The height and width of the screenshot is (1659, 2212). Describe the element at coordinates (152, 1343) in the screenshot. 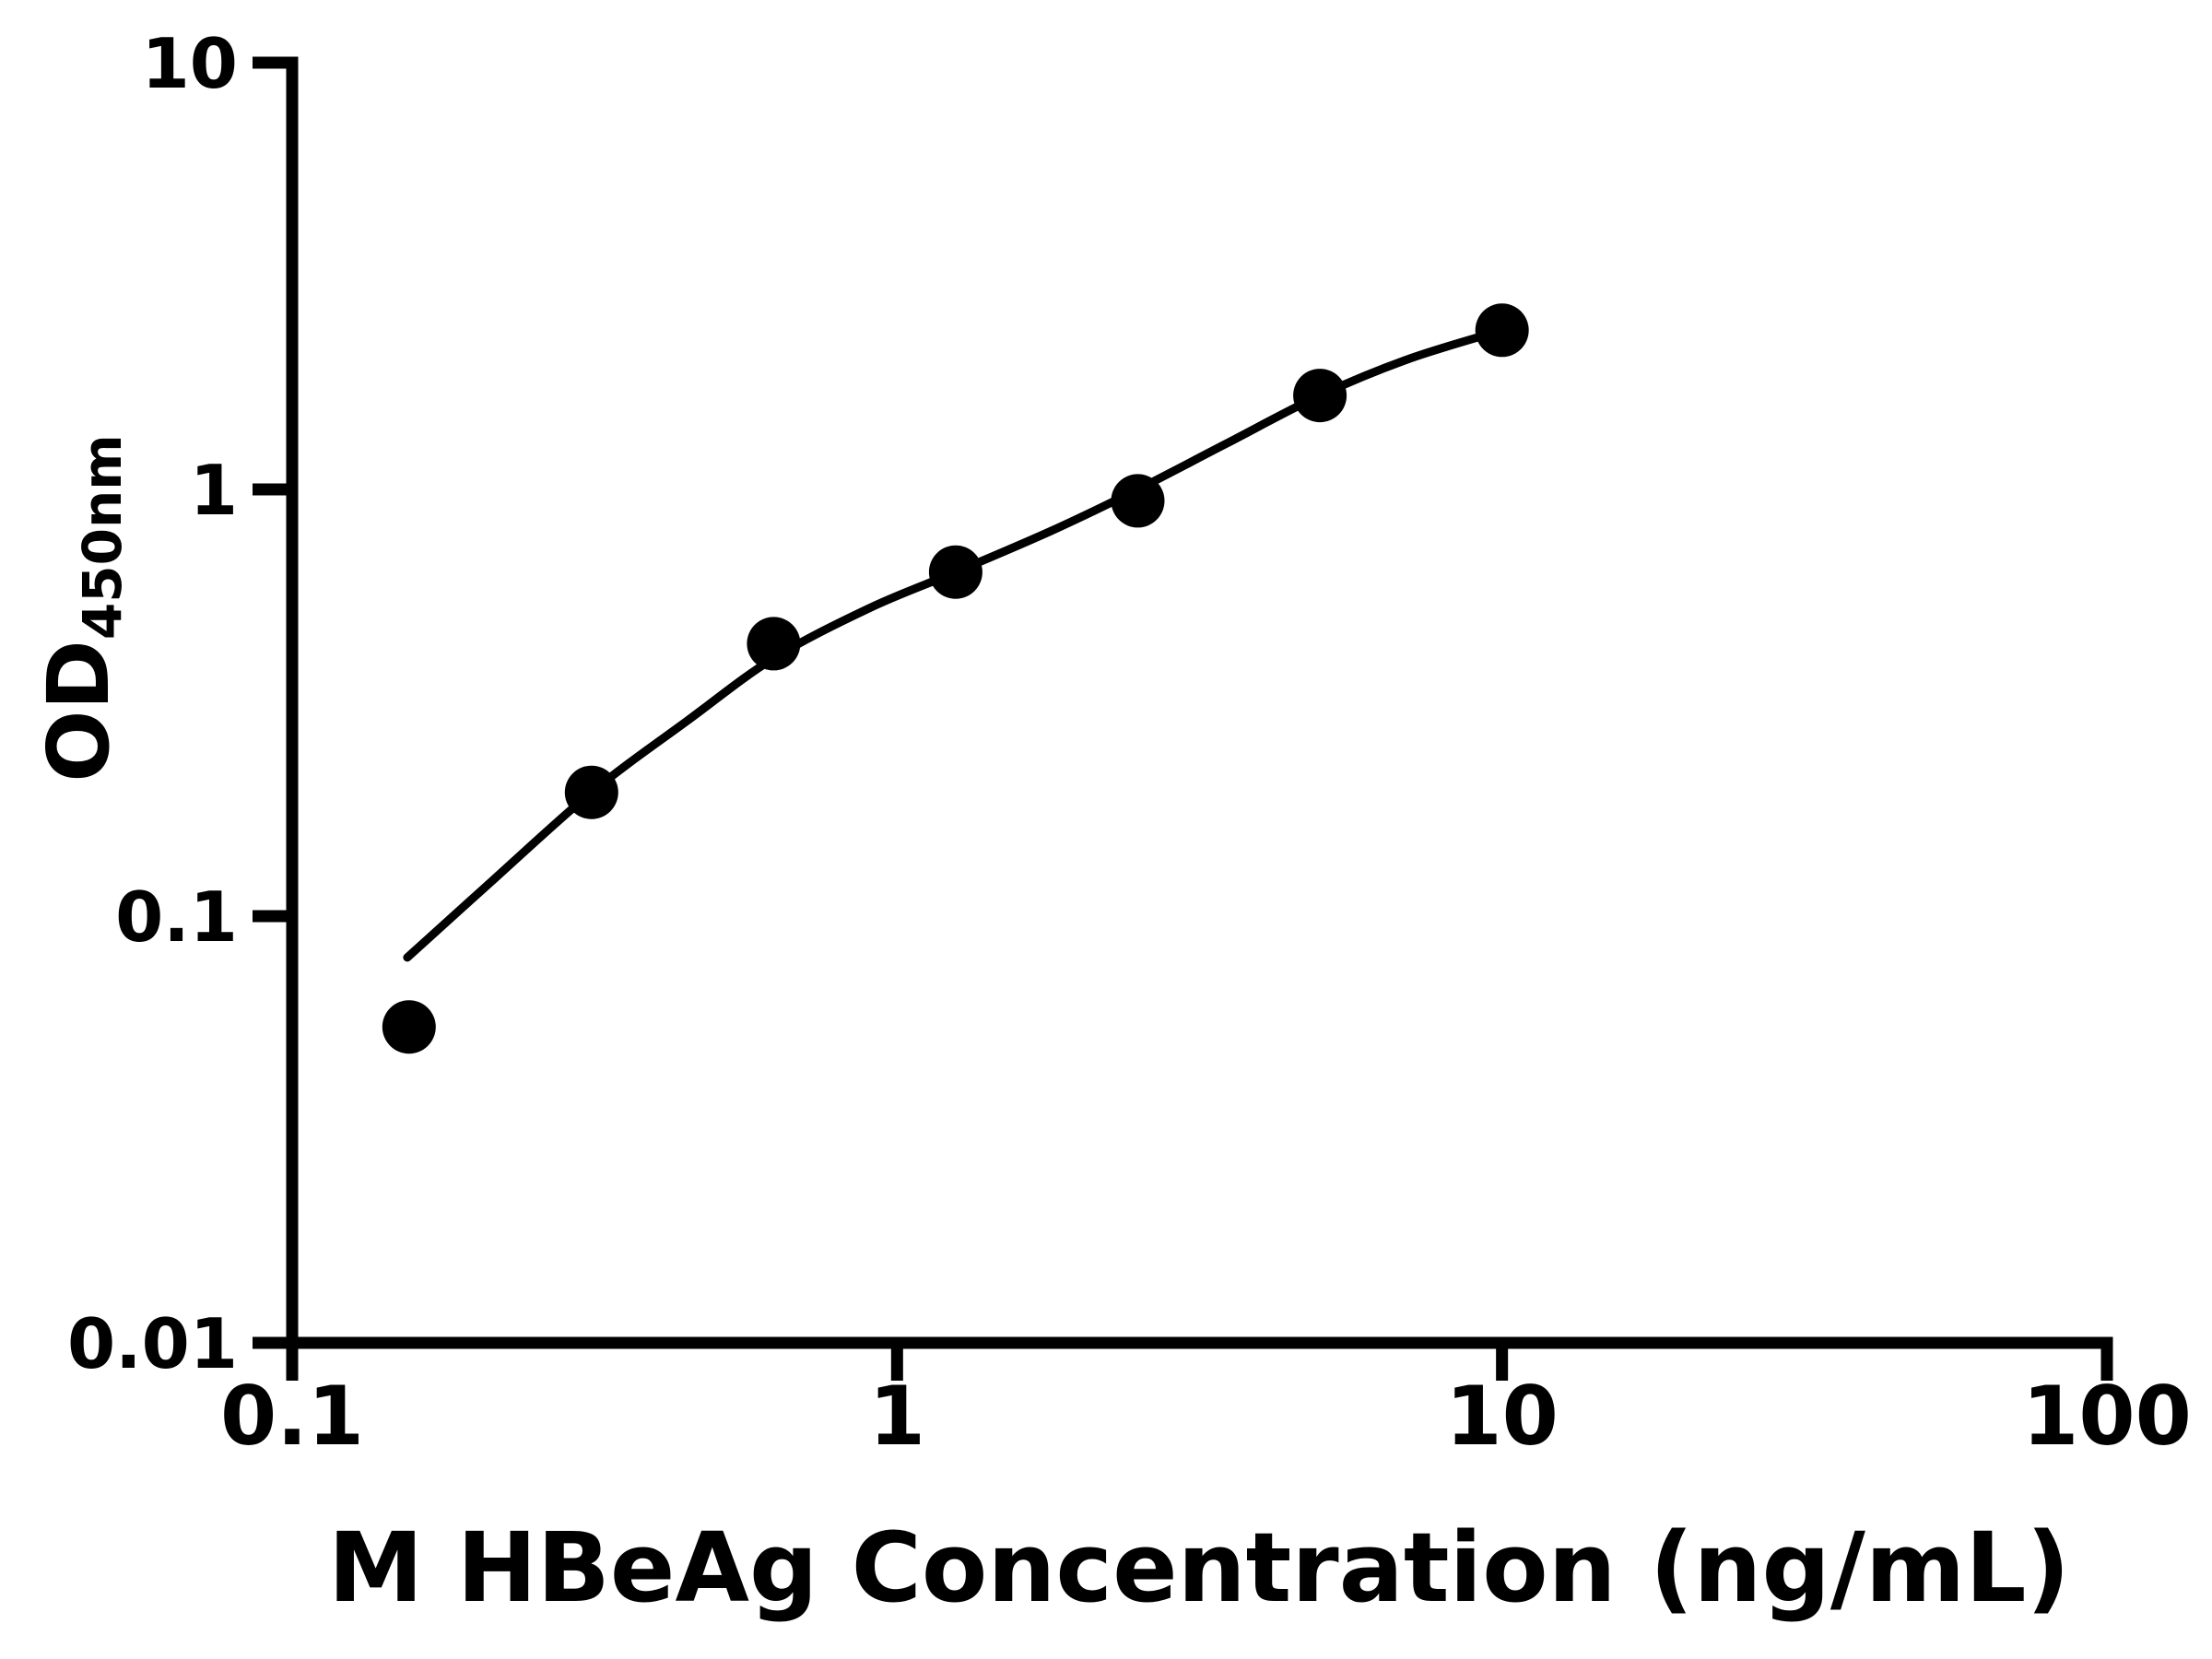

I see `y-tick-label: 0.01` at that location.